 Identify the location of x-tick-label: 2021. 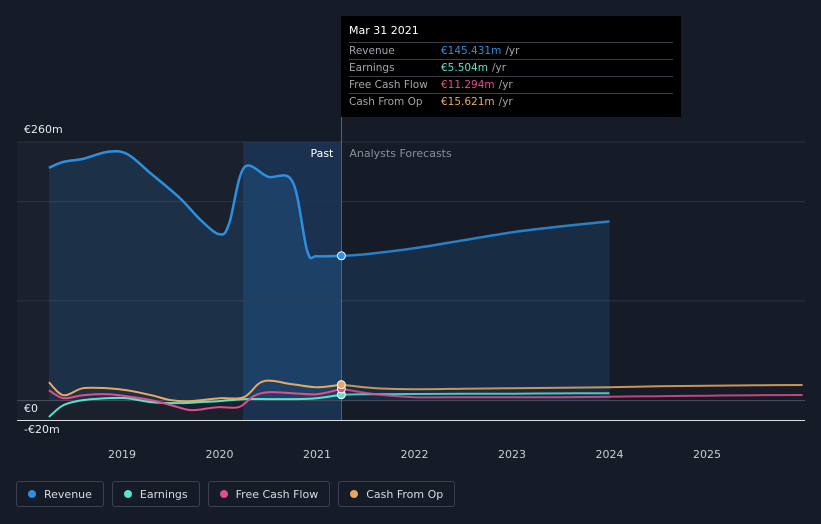
(317, 454).